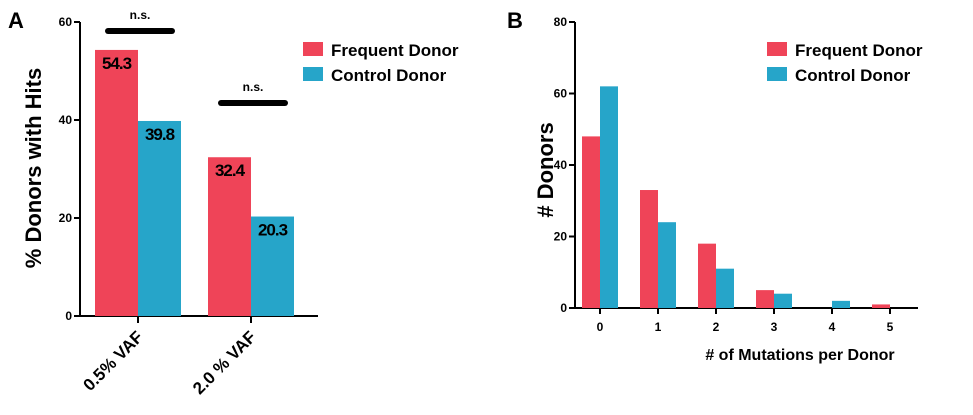 Image resolution: width=973 pixels, height=415 pixels. Describe the element at coordinates (381, 63) in the screenshot. I see `panel-a-legend: Frequent Donor Control Donor` at that location.